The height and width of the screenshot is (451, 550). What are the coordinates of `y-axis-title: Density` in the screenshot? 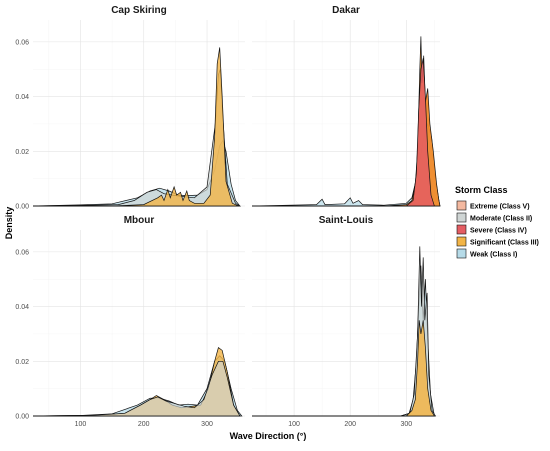 It's located at (9, 223).